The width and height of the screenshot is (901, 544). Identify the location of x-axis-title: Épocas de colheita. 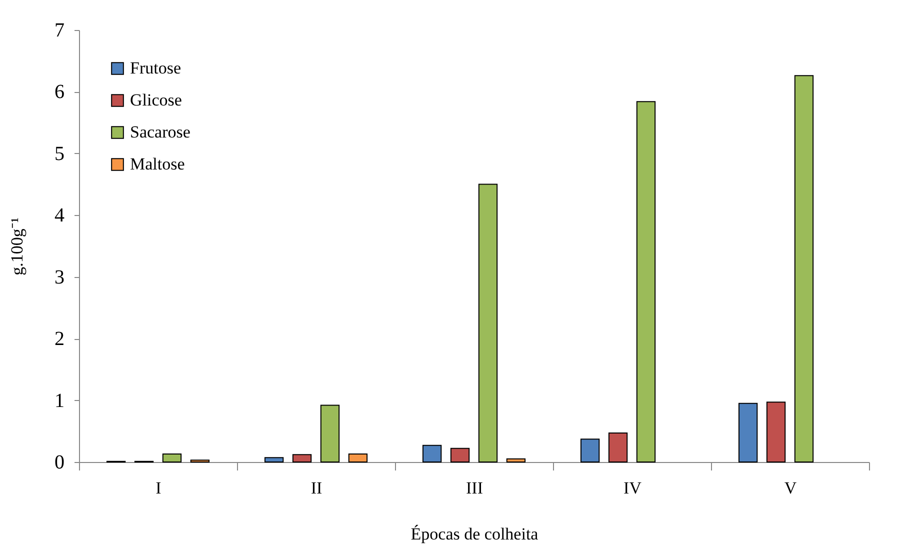
(474, 534).